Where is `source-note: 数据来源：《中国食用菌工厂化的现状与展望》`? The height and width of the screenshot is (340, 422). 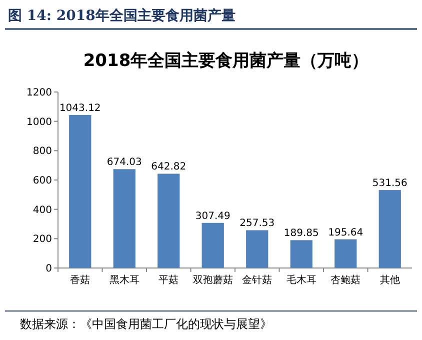 source-note: 数据来源：《中国食用菌工厂化的现状与展望》 is located at coordinates (146, 324).